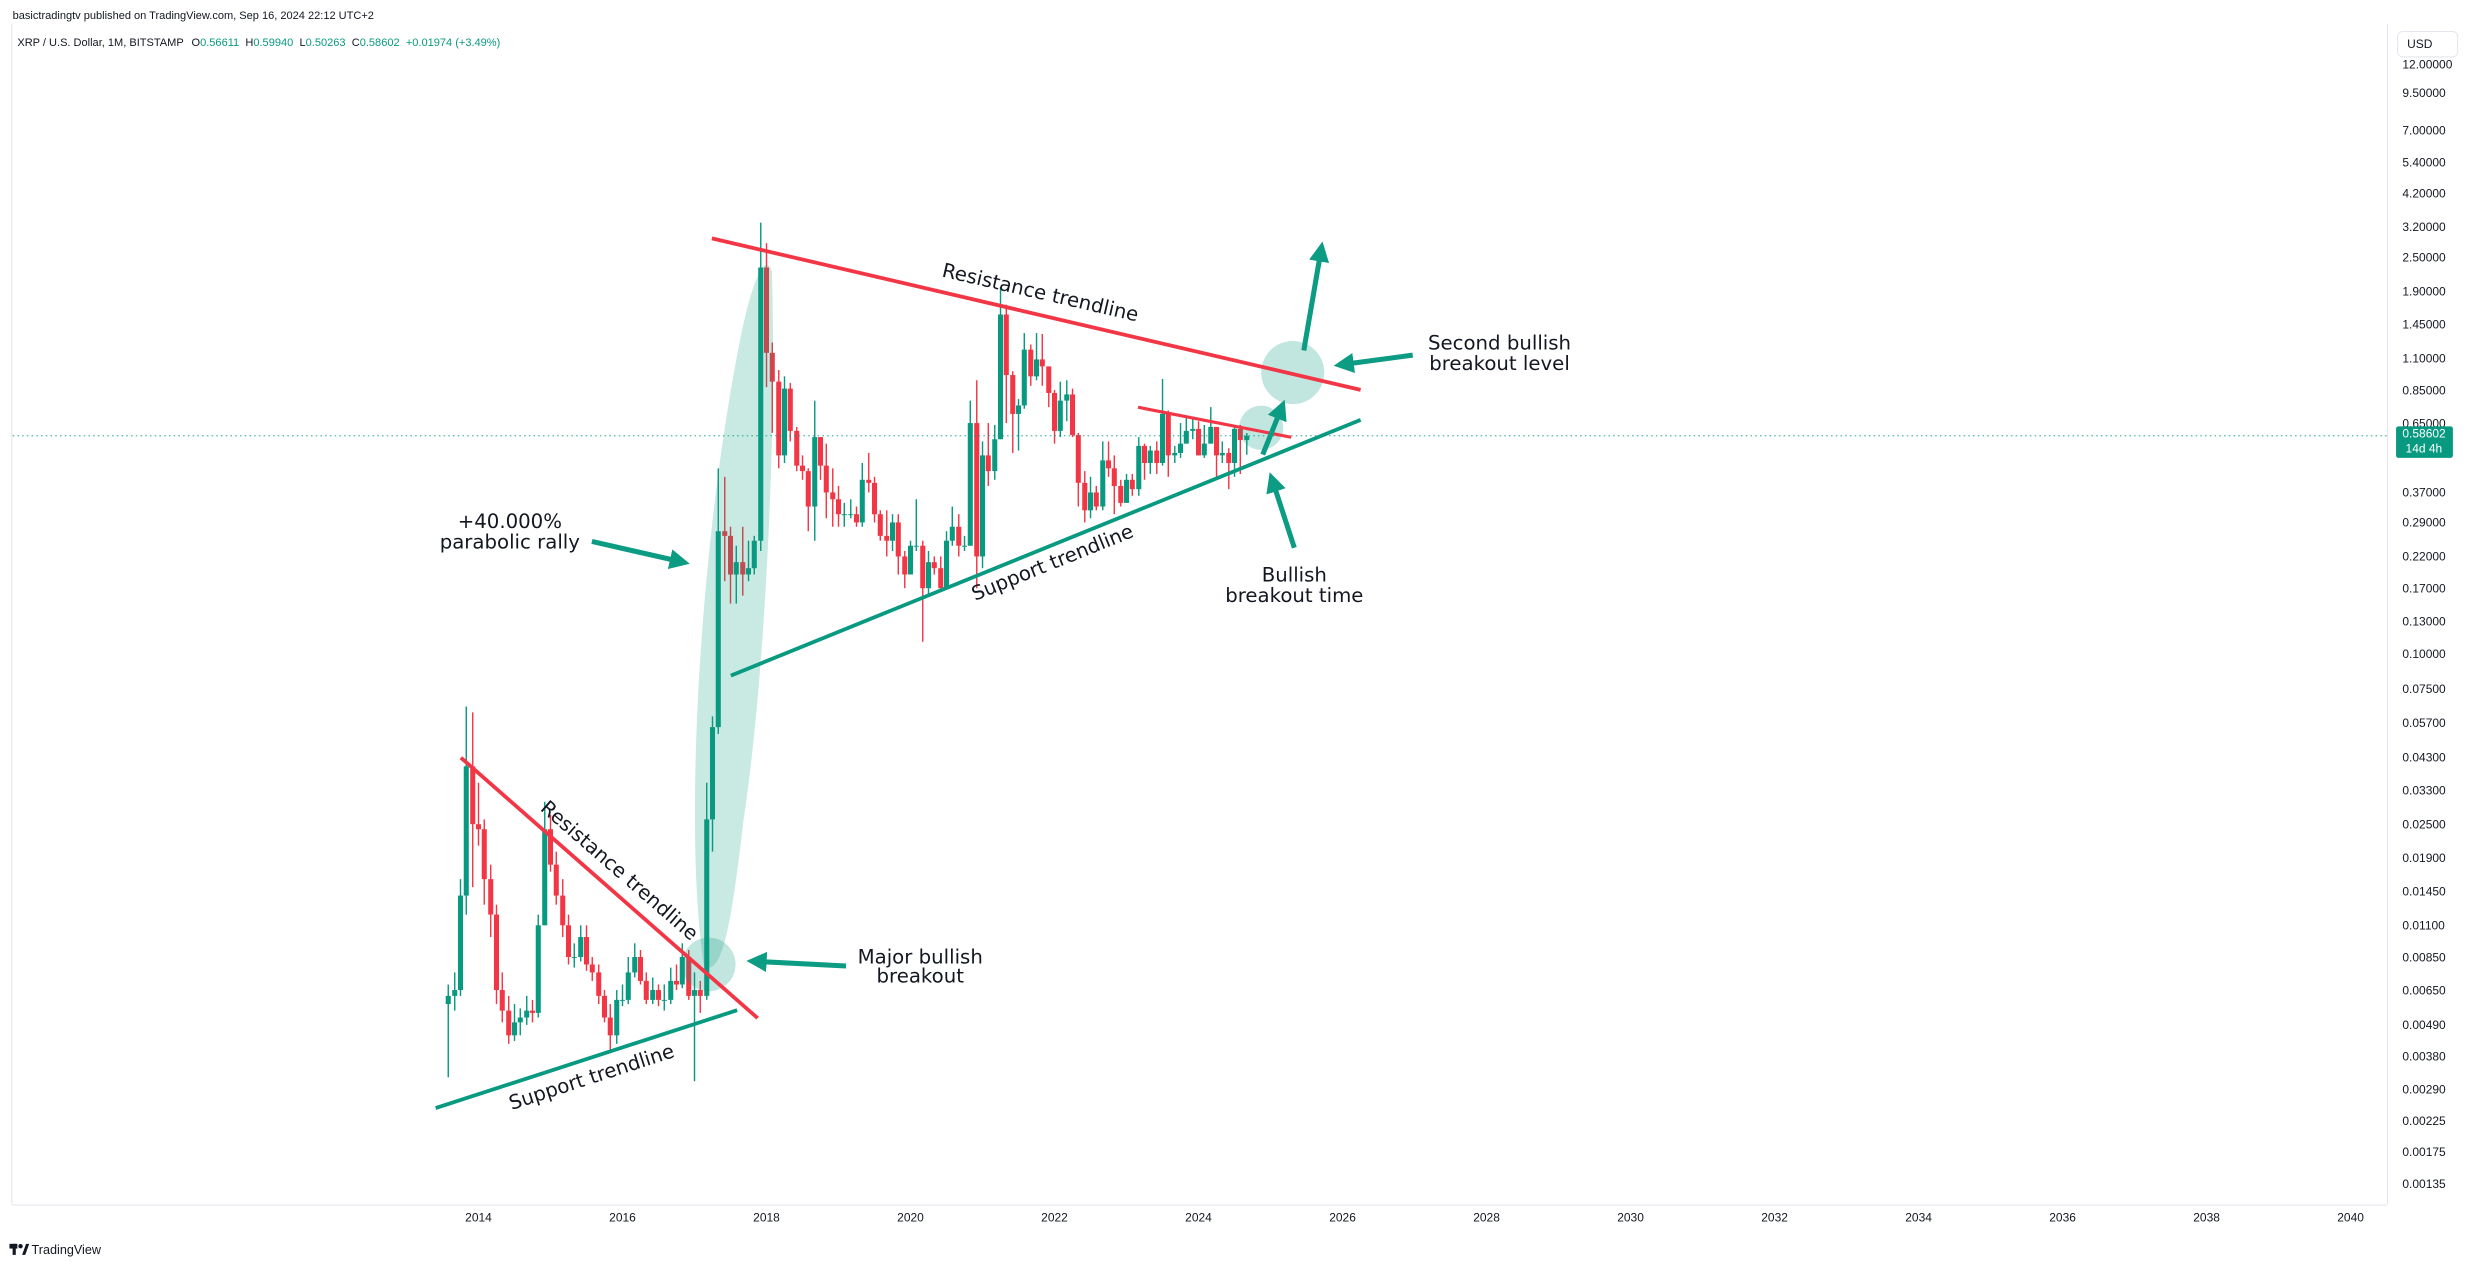  I want to click on ohlc-label: H, so click(249, 43).